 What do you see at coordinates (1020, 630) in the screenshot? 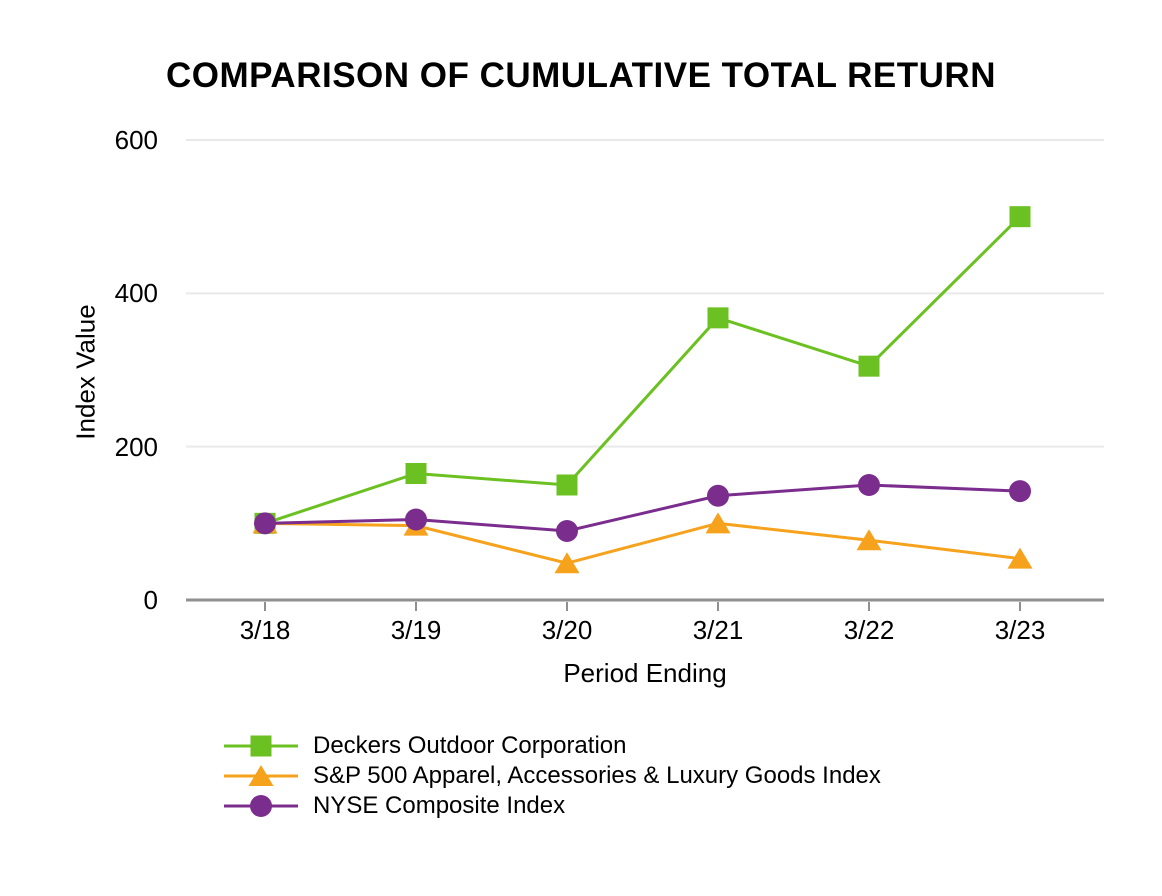
I see `x-tick-label-3-23: 3/23` at bounding box center [1020, 630].